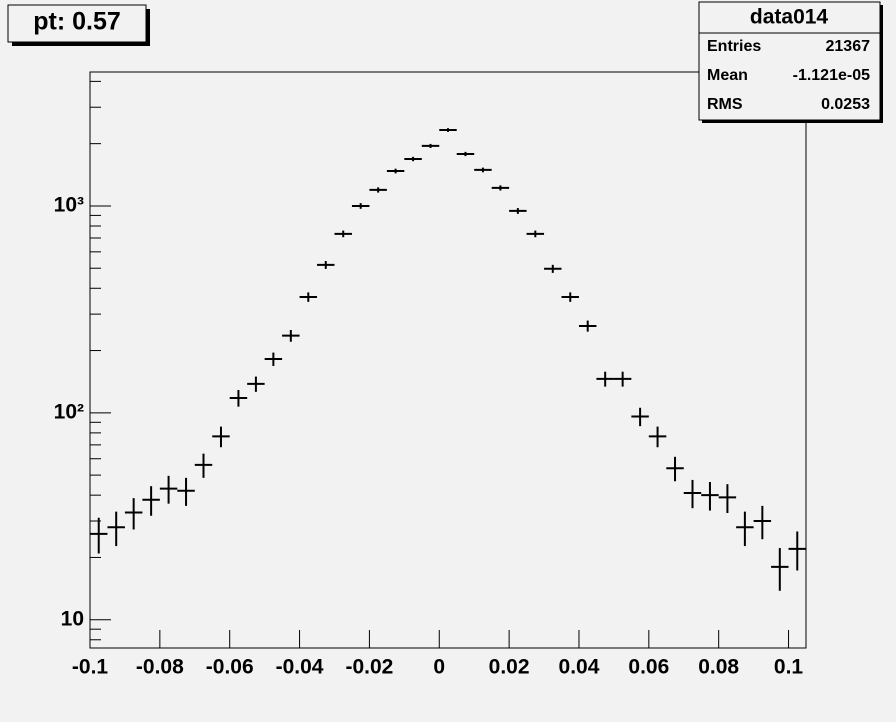 The width and height of the screenshot is (896, 722). I want to click on stats-value: 0.0253, so click(845, 104).